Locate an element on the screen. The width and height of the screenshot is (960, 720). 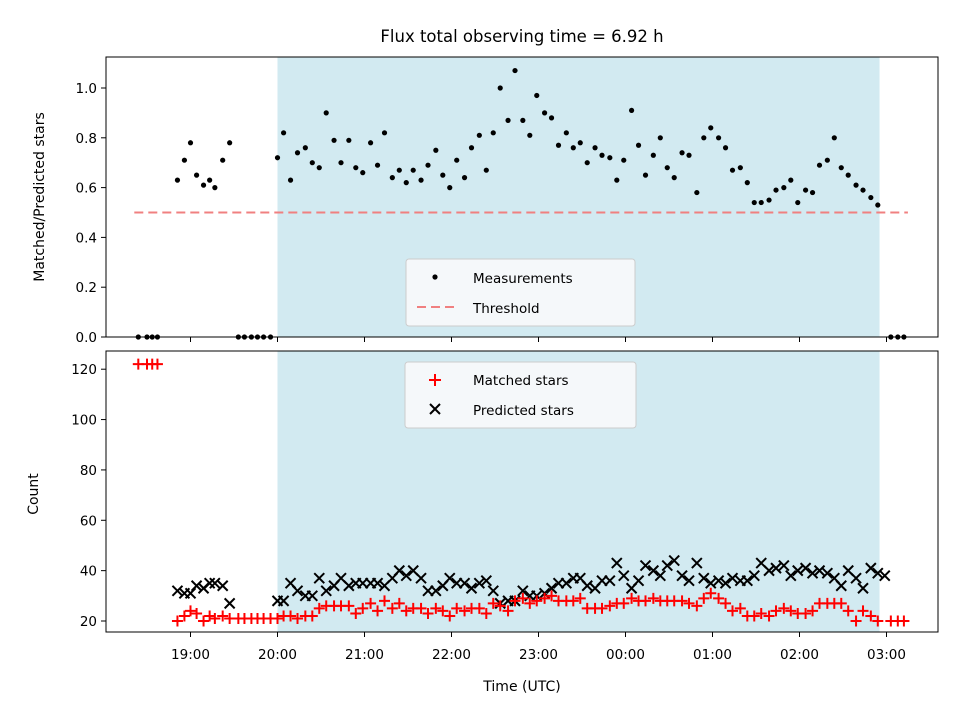
y-tick-label: 20 is located at coordinates (88, 622).